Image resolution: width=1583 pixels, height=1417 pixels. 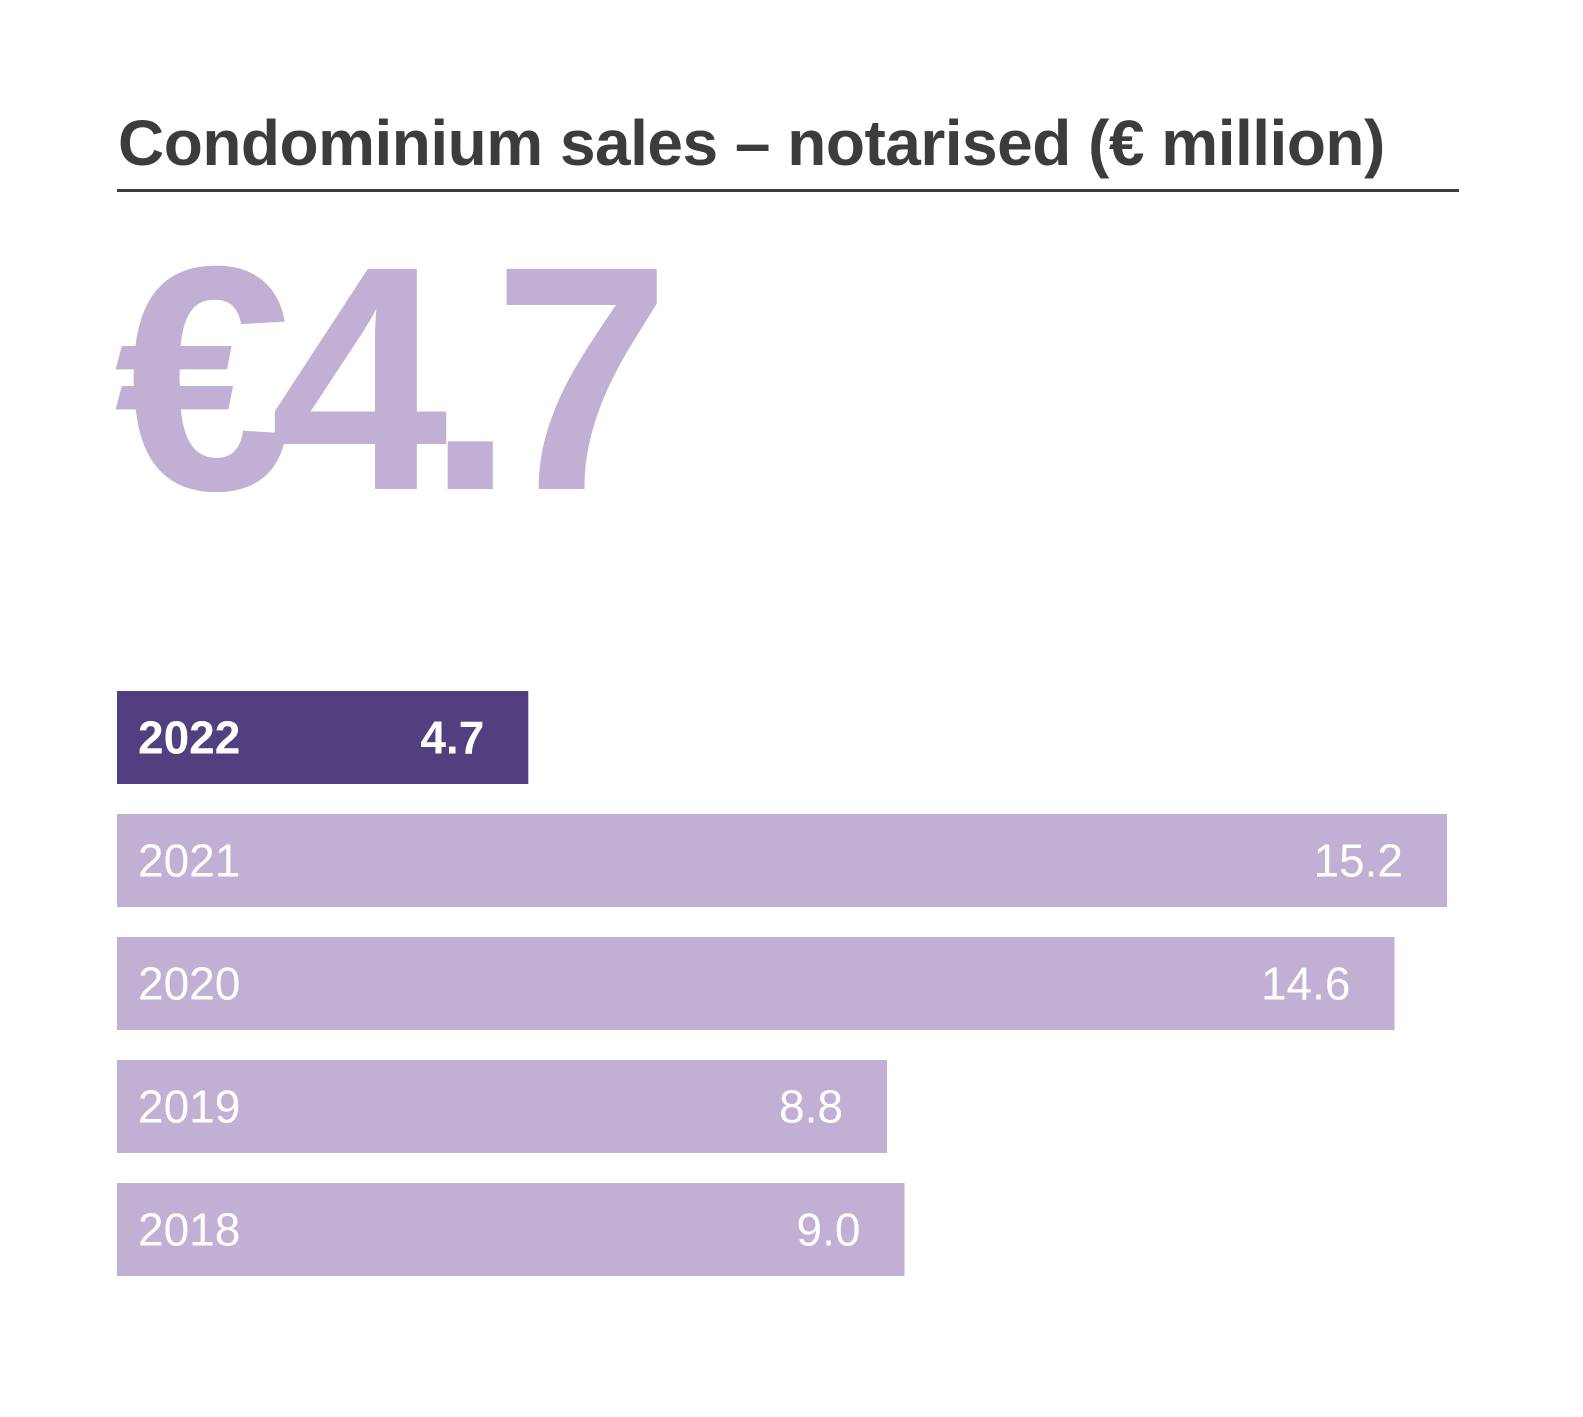 I want to click on category-label: 2018, so click(x=189, y=1230).